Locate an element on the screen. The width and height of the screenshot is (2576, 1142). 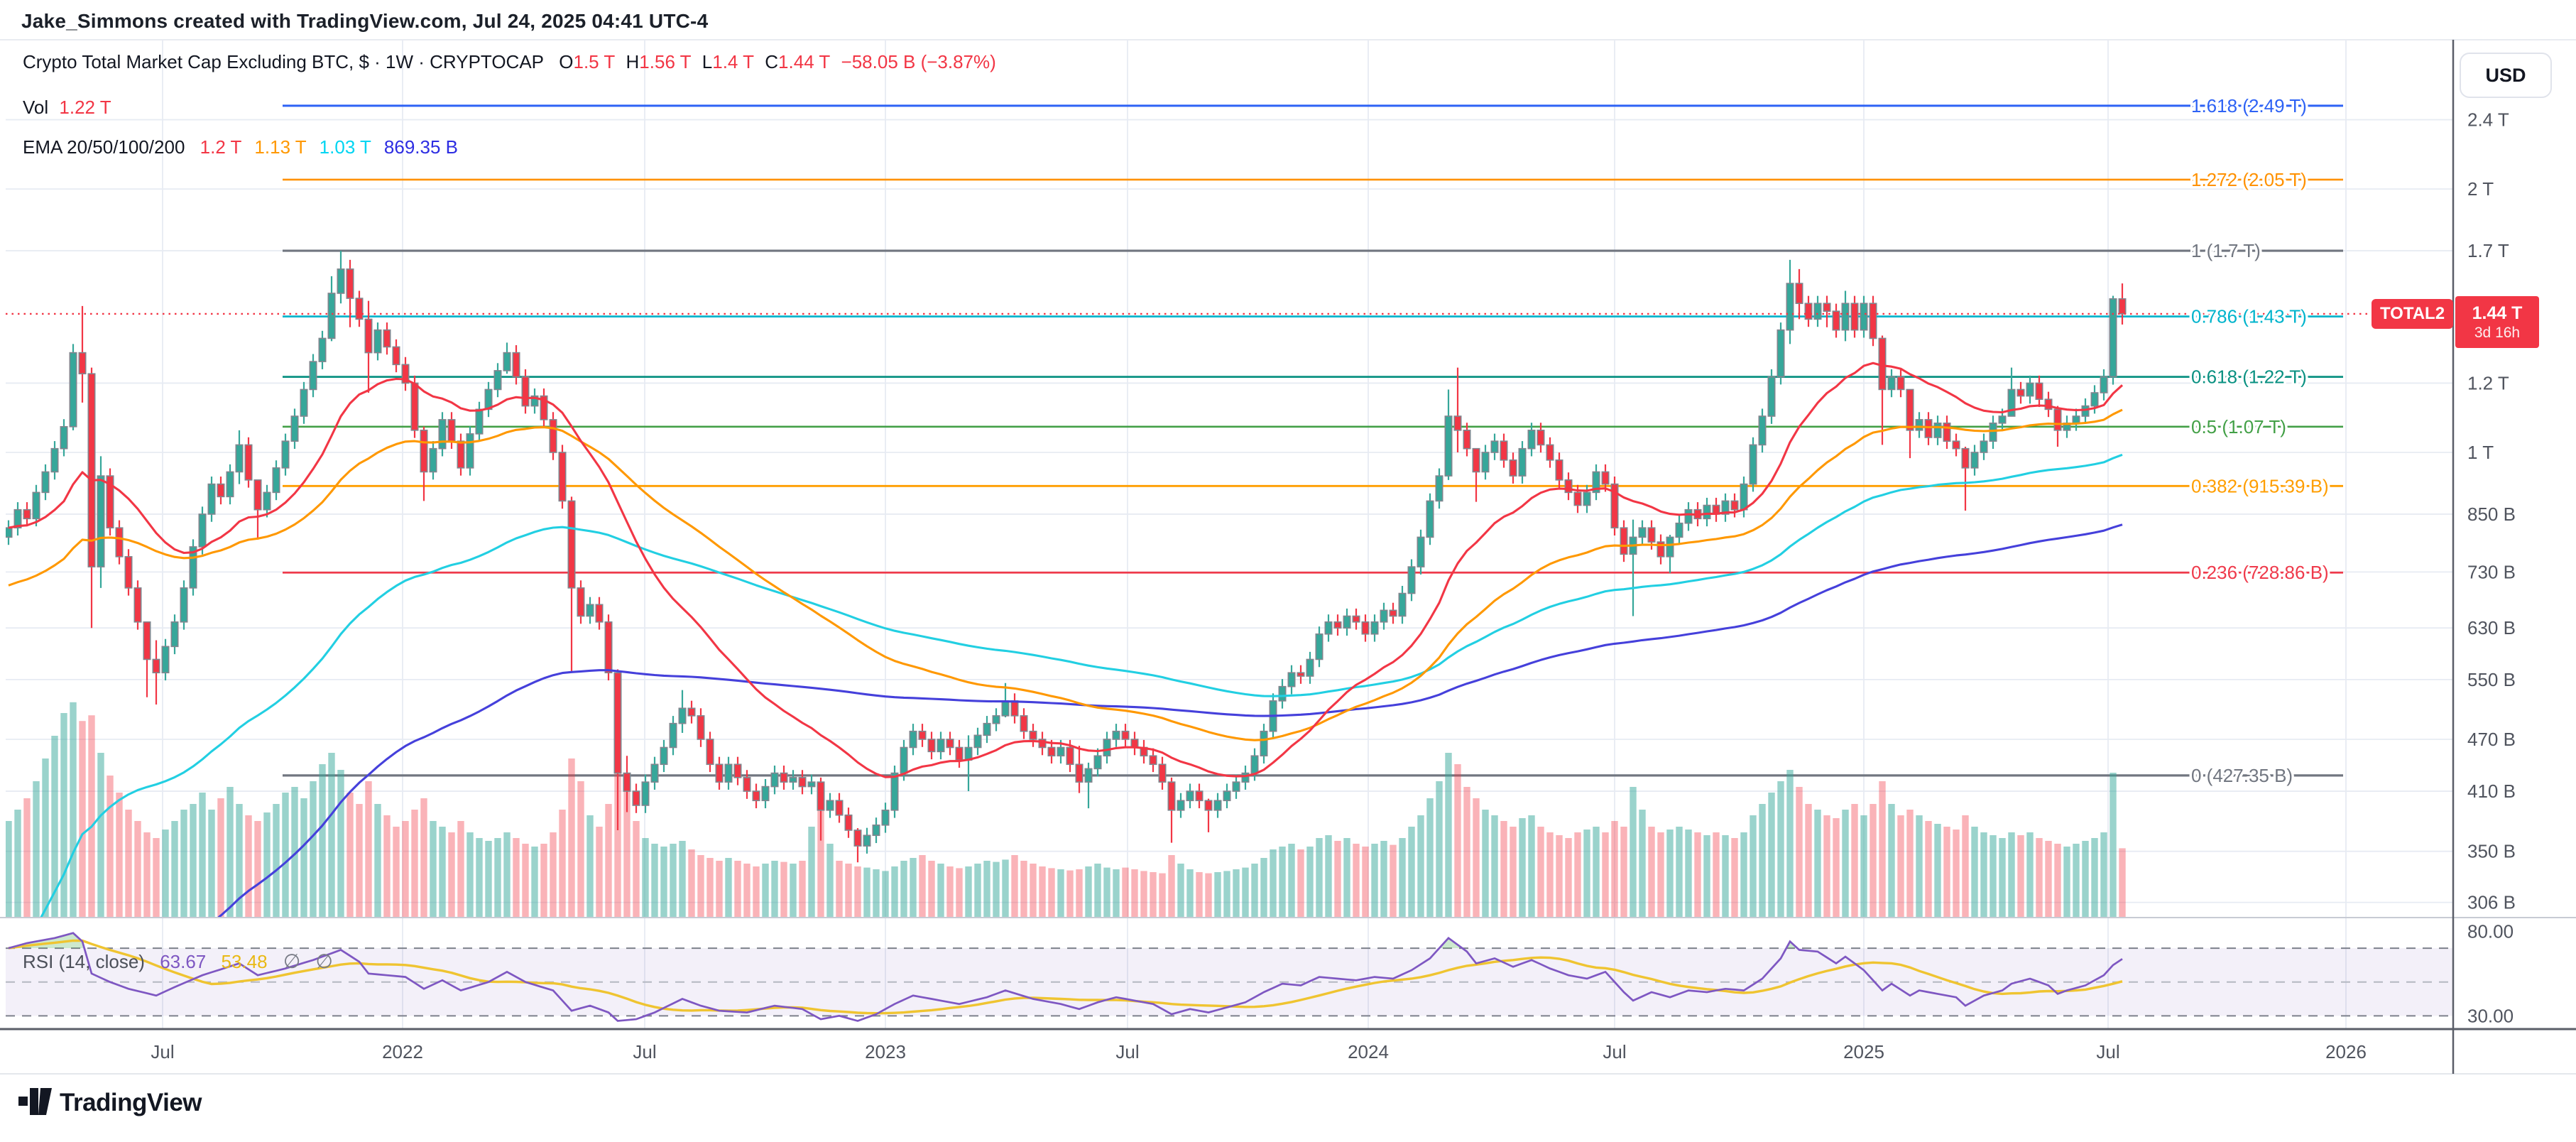
rsi-ma-value: 53.48 is located at coordinates (244, 961).